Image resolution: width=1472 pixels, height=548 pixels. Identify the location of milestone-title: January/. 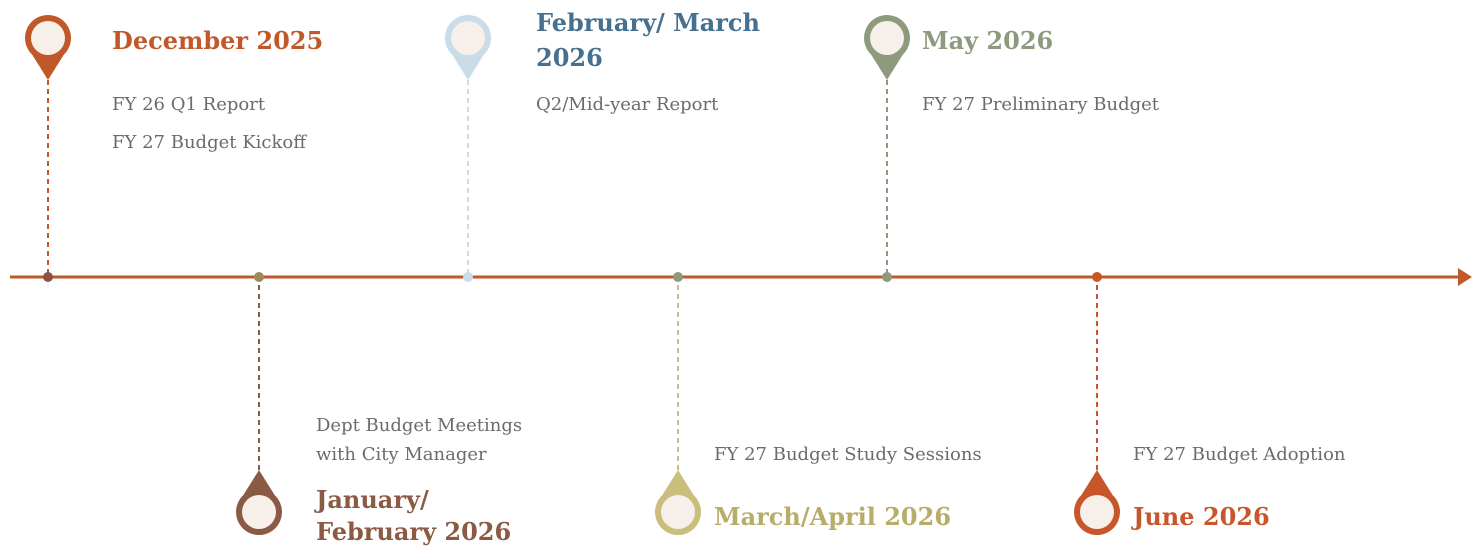
(371, 499).